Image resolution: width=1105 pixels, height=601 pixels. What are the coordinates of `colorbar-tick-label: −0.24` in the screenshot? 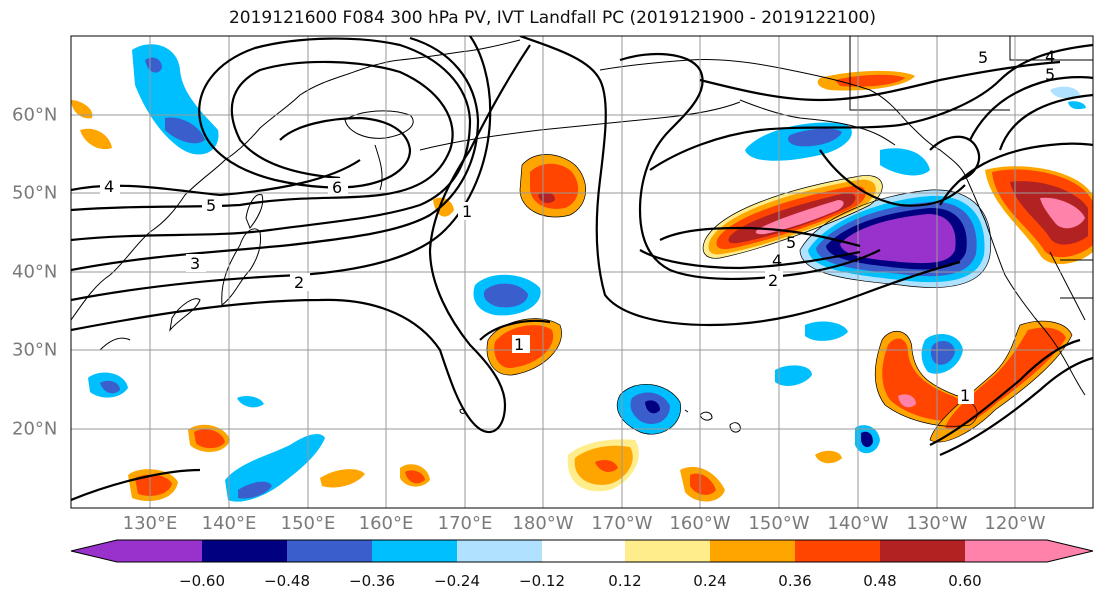 It's located at (457, 581).